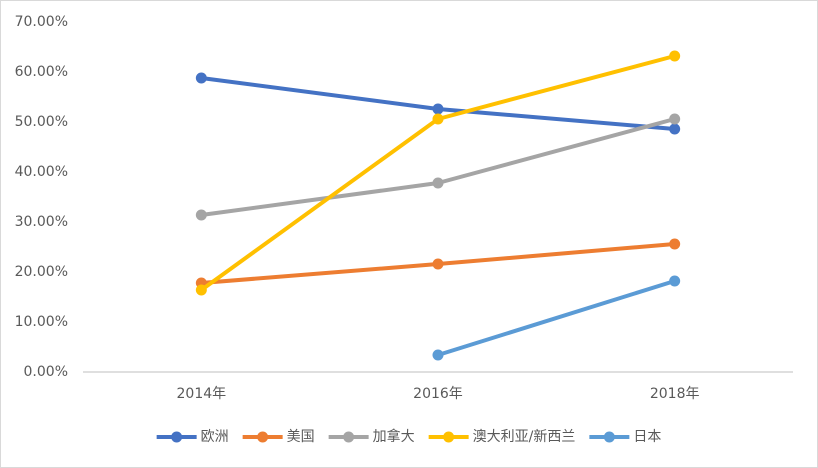 The image size is (818, 468). Describe the element at coordinates (438, 394) in the screenshot. I see `x-tick-label: 2016年` at that location.